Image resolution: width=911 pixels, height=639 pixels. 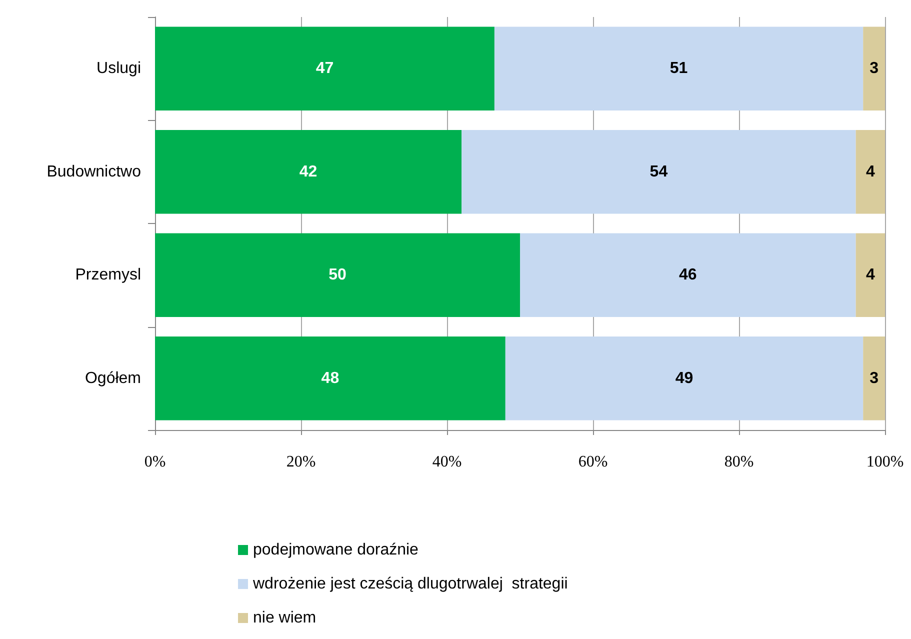 I want to click on data-label: 49, so click(x=684, y=378).